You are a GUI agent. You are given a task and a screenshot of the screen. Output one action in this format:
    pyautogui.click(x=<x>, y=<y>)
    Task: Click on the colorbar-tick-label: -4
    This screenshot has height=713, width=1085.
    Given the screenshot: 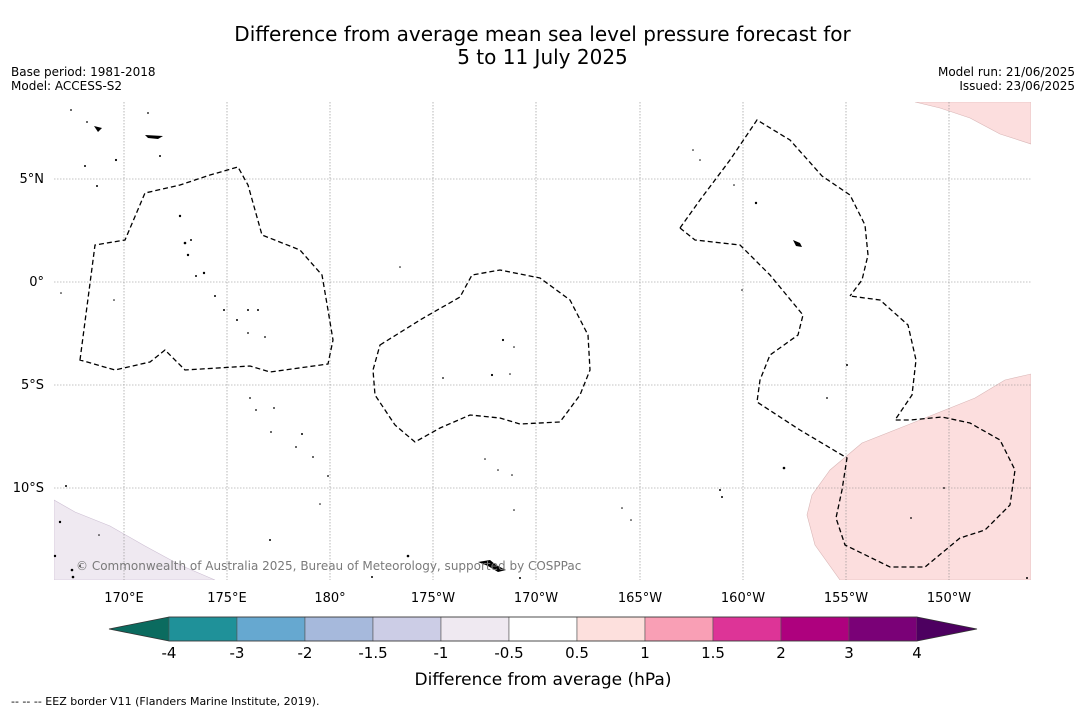 What is the action you would take?
    pyautogui.click(x=169, y=653)
    